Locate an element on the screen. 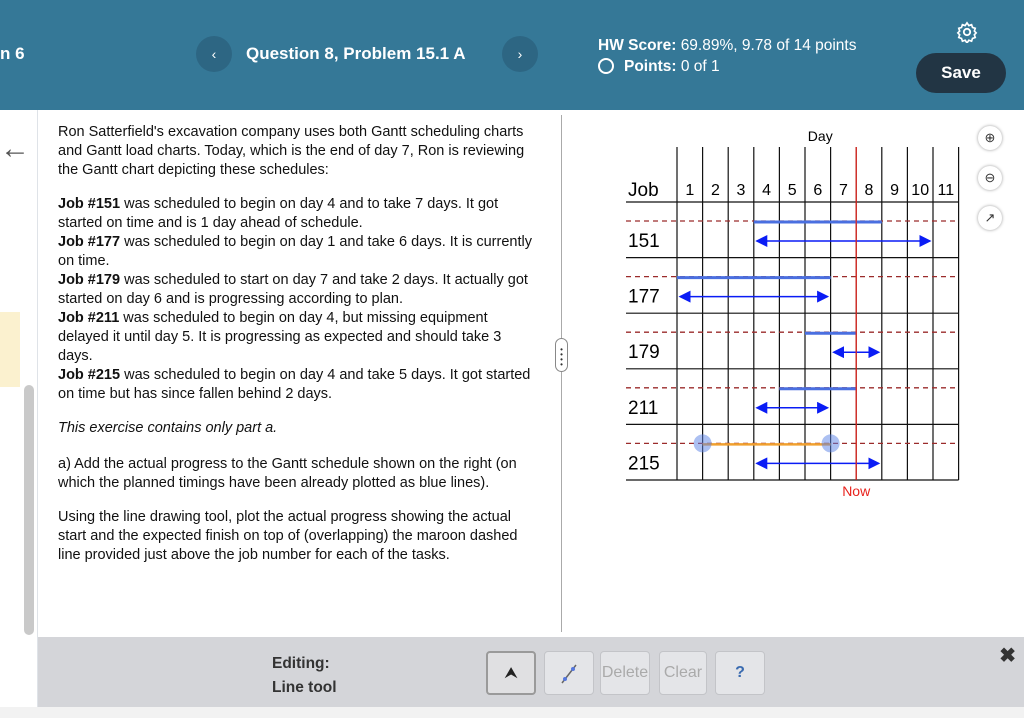 The image size is (1024, 718). job-label: 151 is located at coordinates (644, 241).